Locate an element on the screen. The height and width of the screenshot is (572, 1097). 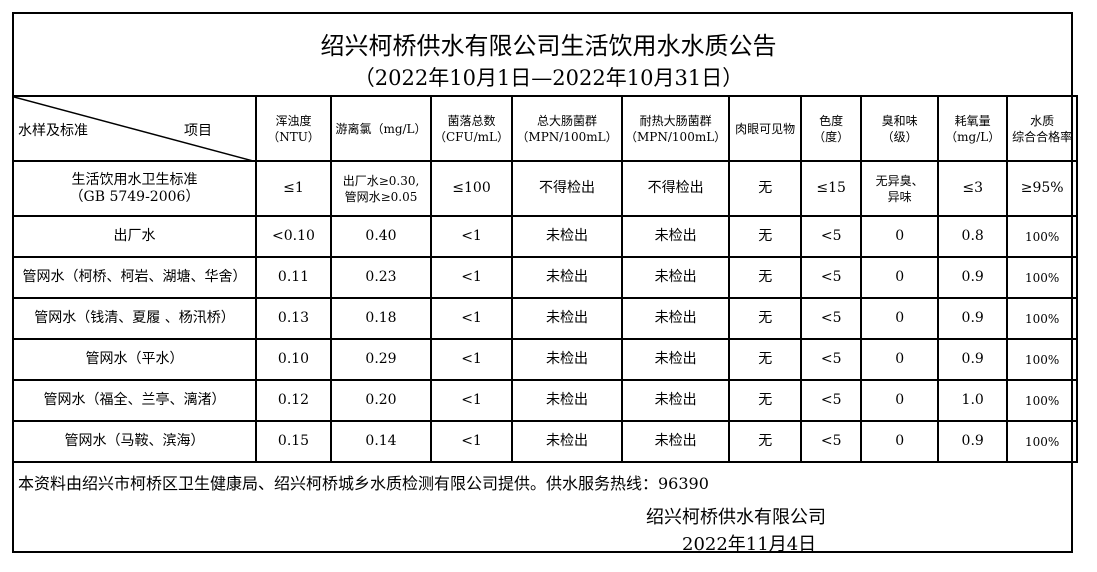
column-header: 总大肠菌群 （MPN/100mL） is located at coordinates (567, 128).